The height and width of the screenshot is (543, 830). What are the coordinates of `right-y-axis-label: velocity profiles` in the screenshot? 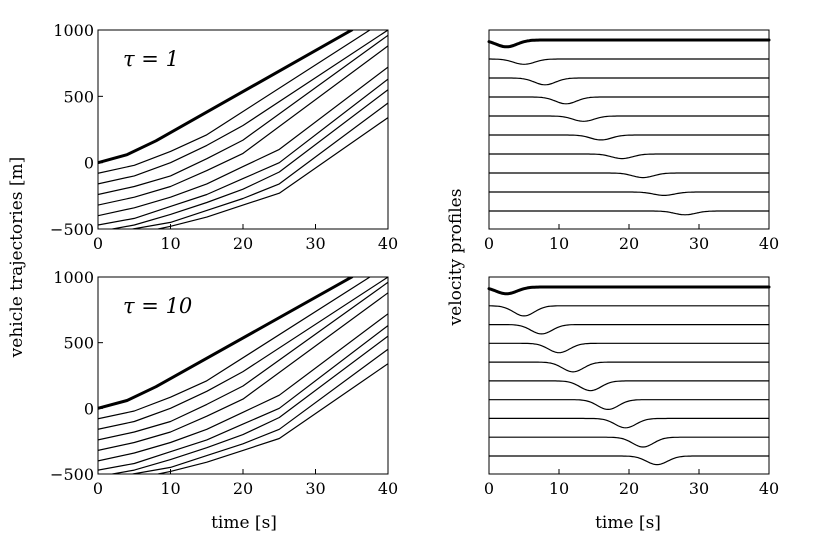 It's located at (456, 258).